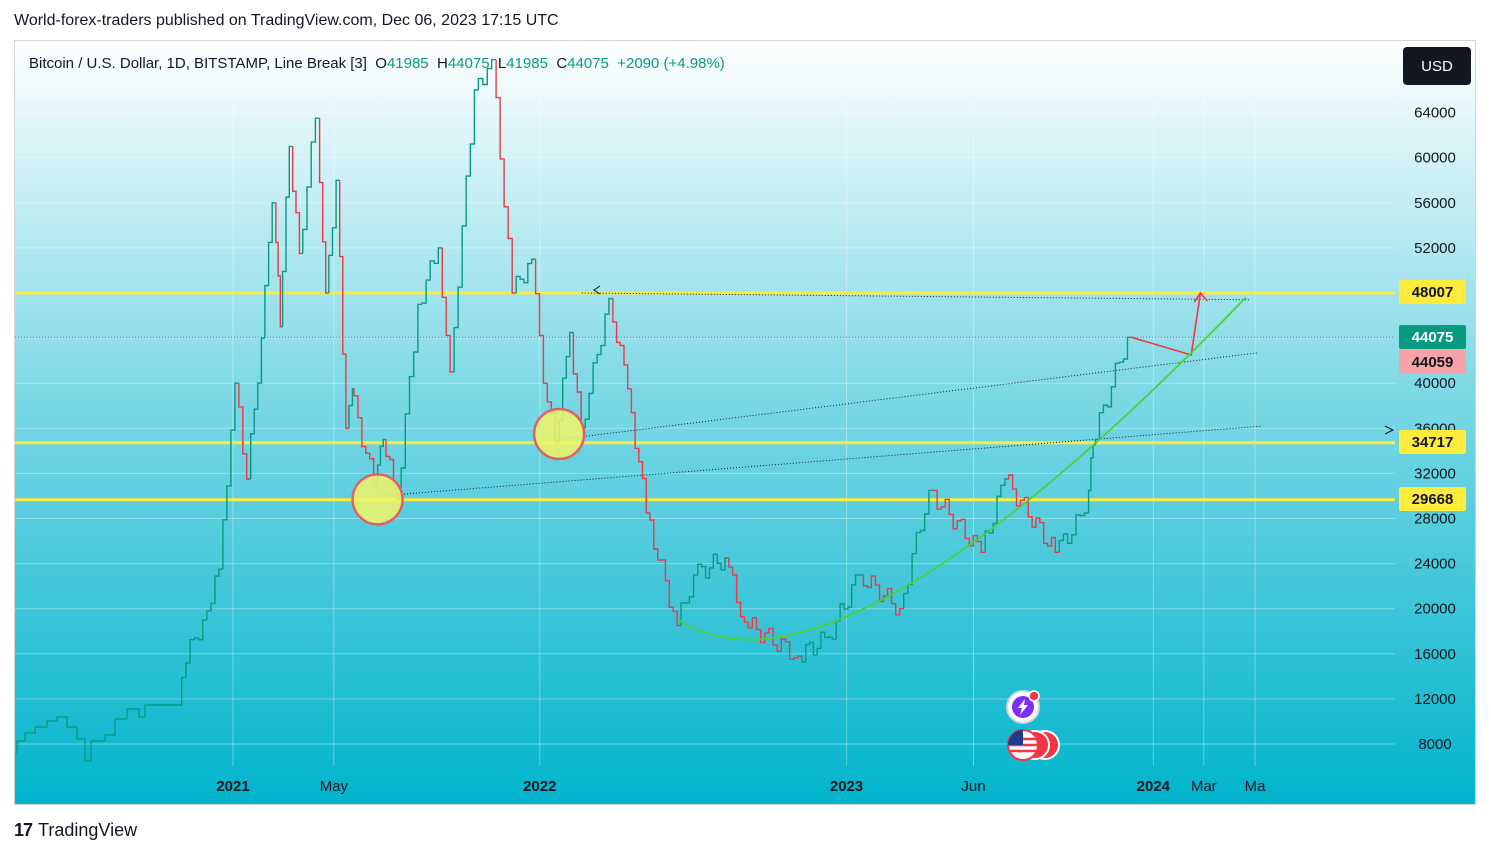 The height and width of the screenshot is (858, 1491). I want to click on currency-button: USD, so click(1437, 66).